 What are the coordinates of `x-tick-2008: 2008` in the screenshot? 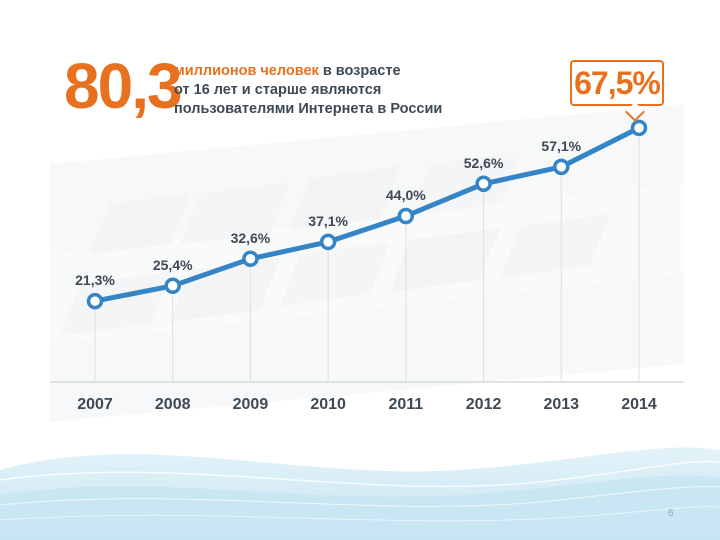 It's located at (173, 404).